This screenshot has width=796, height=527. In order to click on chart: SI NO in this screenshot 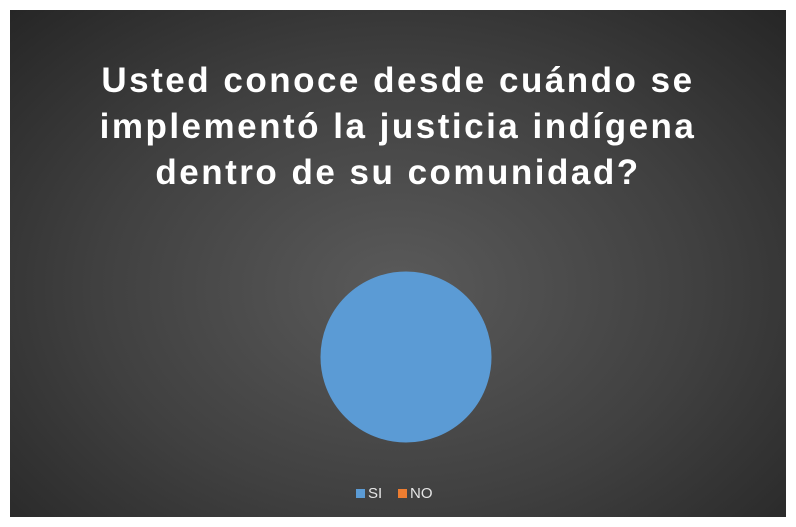, I will do `click(406, 386)`.